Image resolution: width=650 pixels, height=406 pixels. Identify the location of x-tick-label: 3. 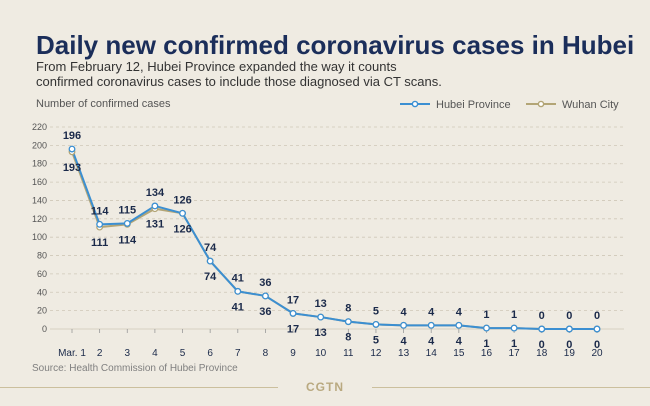
(127, 353).